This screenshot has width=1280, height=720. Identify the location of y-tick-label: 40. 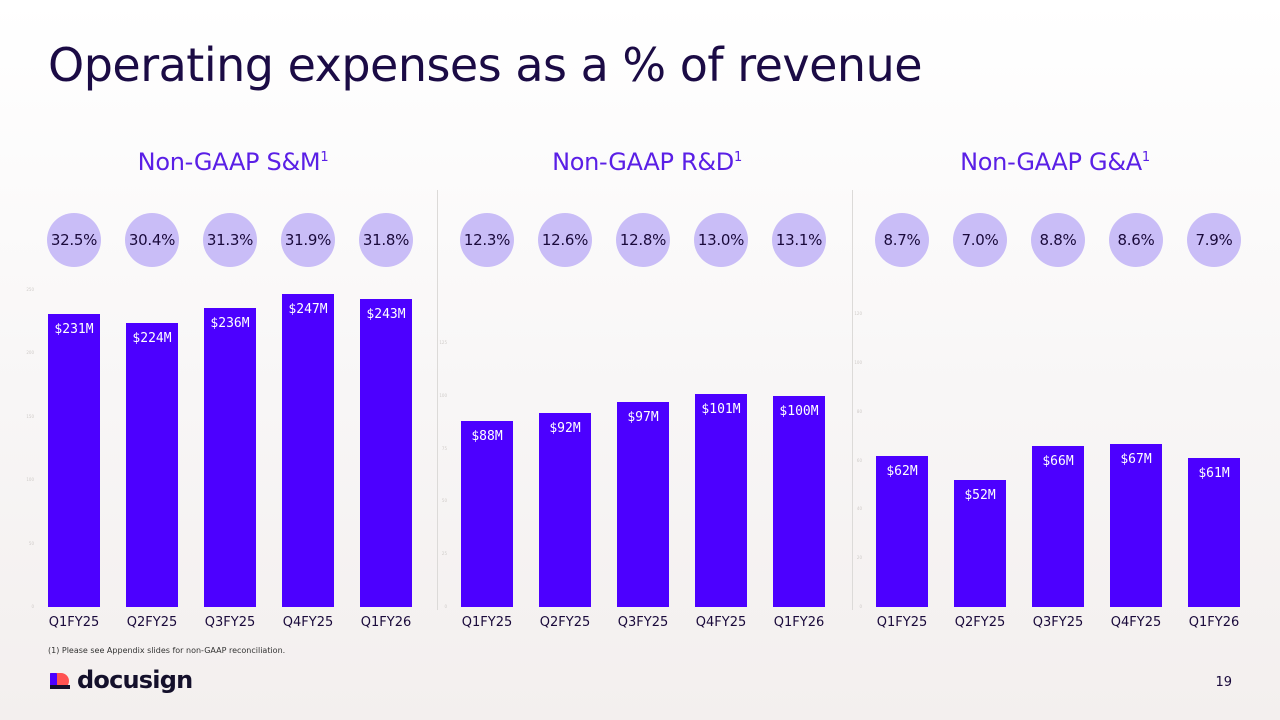
(859, 509).